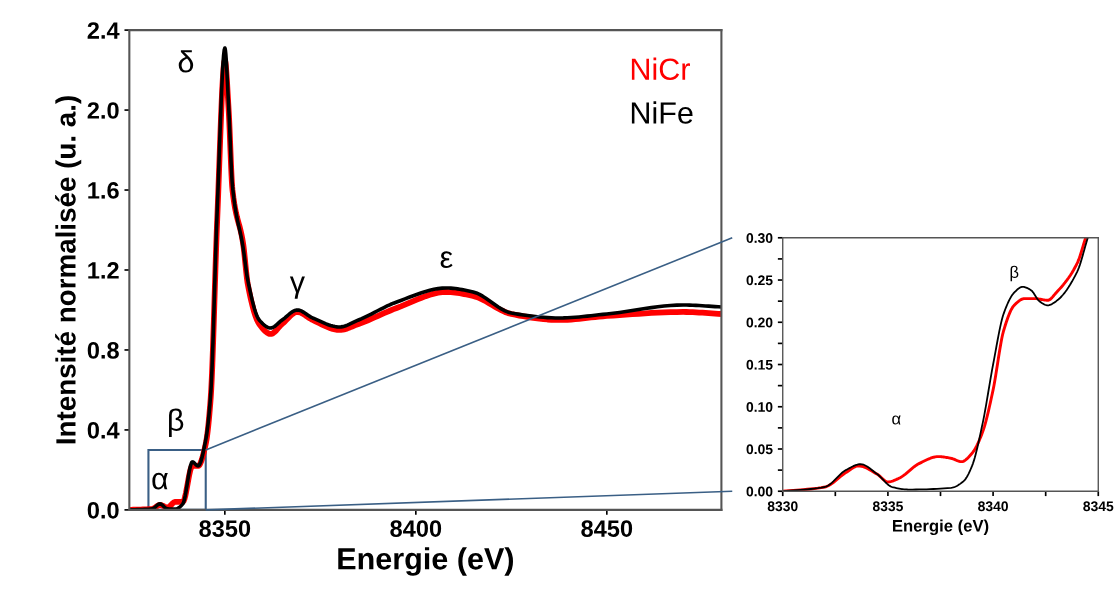 Image resolution: width=1115 pixels, height=602 pixels. I want to click on x-tick-label: 8340, so click(993, 506).